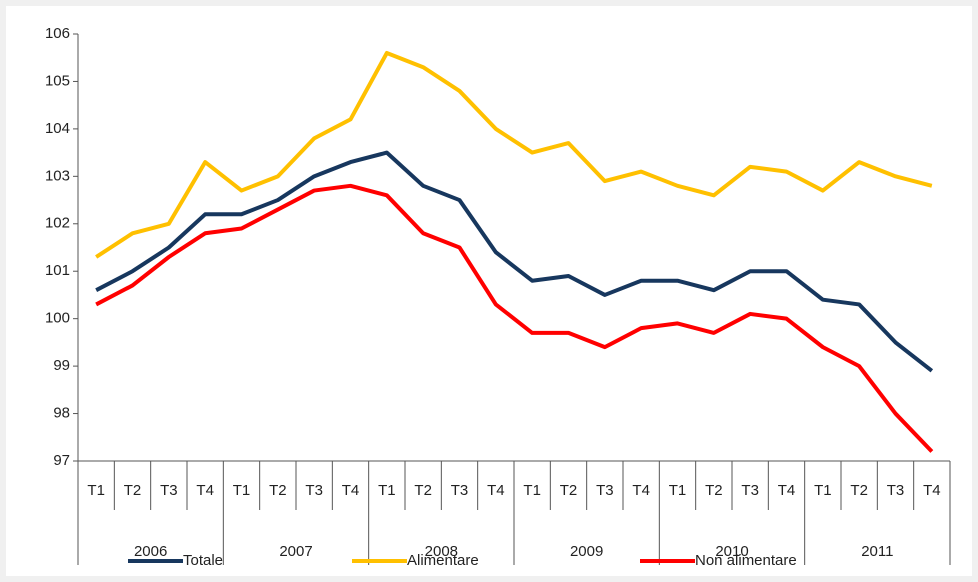 The width and height of the screenshot is (978, 582). I want to click on legend-label: Non alimentare, so click(746, 560).